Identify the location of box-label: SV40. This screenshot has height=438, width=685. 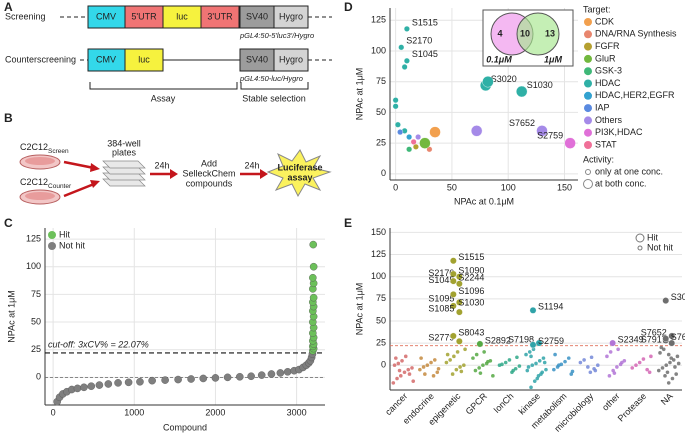
(257, 59).